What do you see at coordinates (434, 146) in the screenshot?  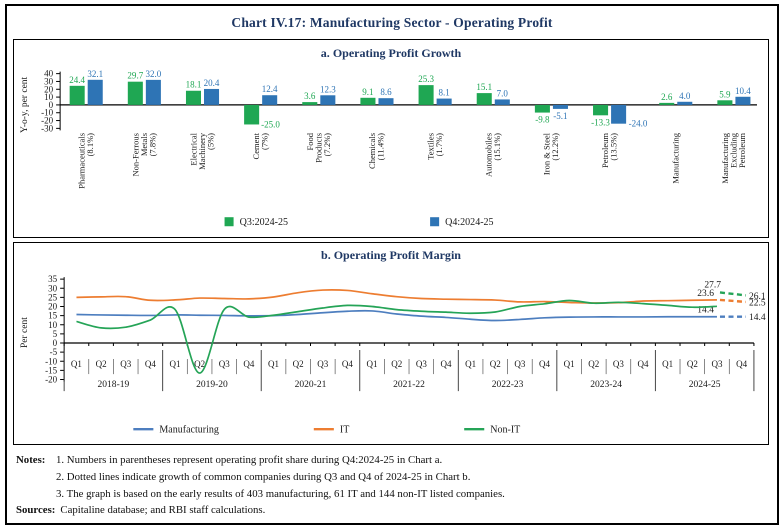 I see `category-label: Textiles(1.7%)` at bounding box center [434, 146].